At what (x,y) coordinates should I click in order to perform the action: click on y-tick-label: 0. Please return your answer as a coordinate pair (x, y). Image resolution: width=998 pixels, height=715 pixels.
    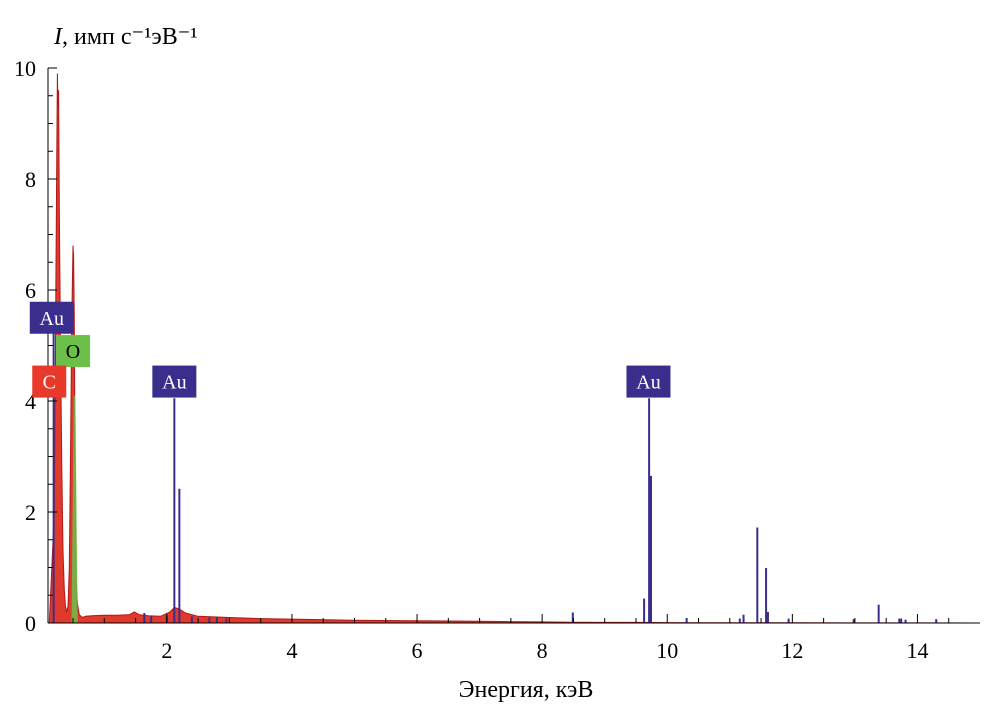
    Looking at the image, I should click on (30, 623).